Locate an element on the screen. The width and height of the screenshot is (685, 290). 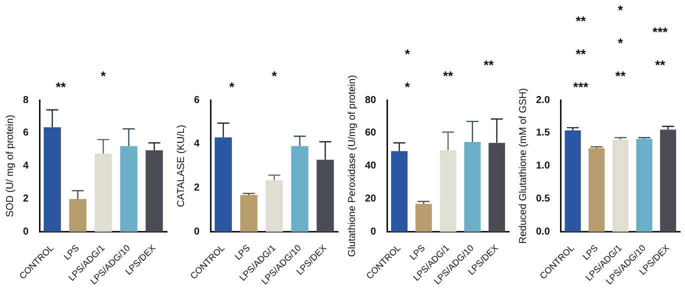
y-tick-label: 80 is located at coordinates (371, 100).